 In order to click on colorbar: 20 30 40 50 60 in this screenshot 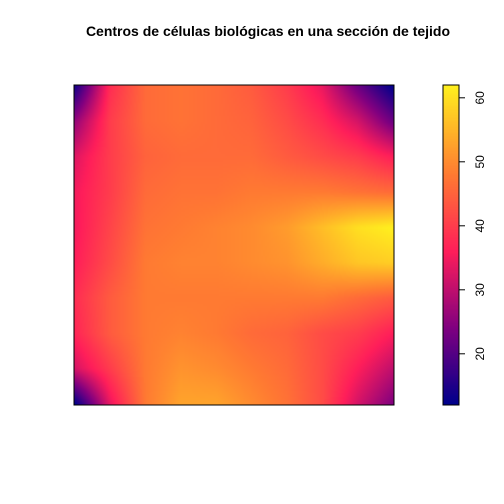, I will do `click(464, 245)`.